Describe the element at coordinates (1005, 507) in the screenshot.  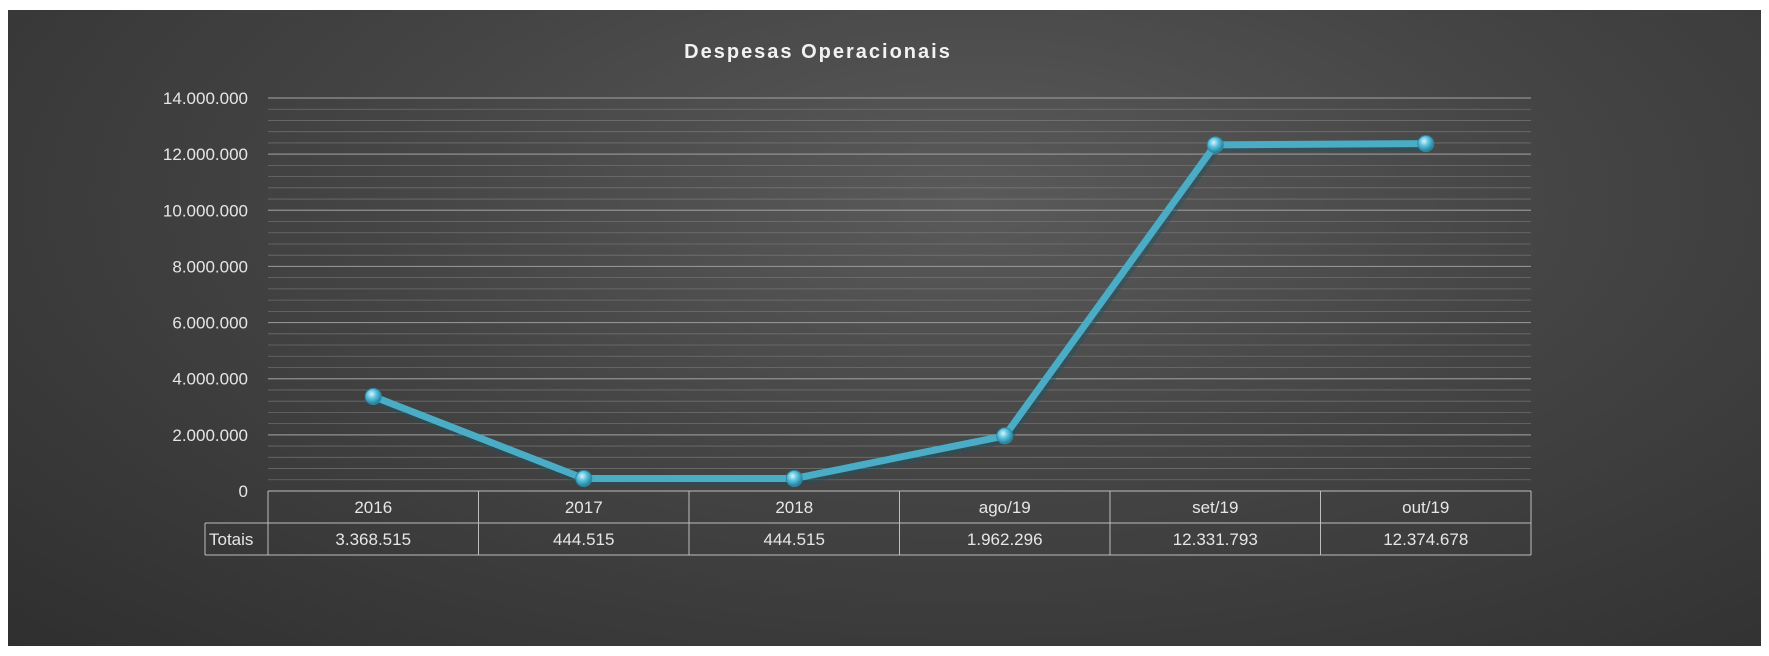
I see `category-label: ago/19` at that location.